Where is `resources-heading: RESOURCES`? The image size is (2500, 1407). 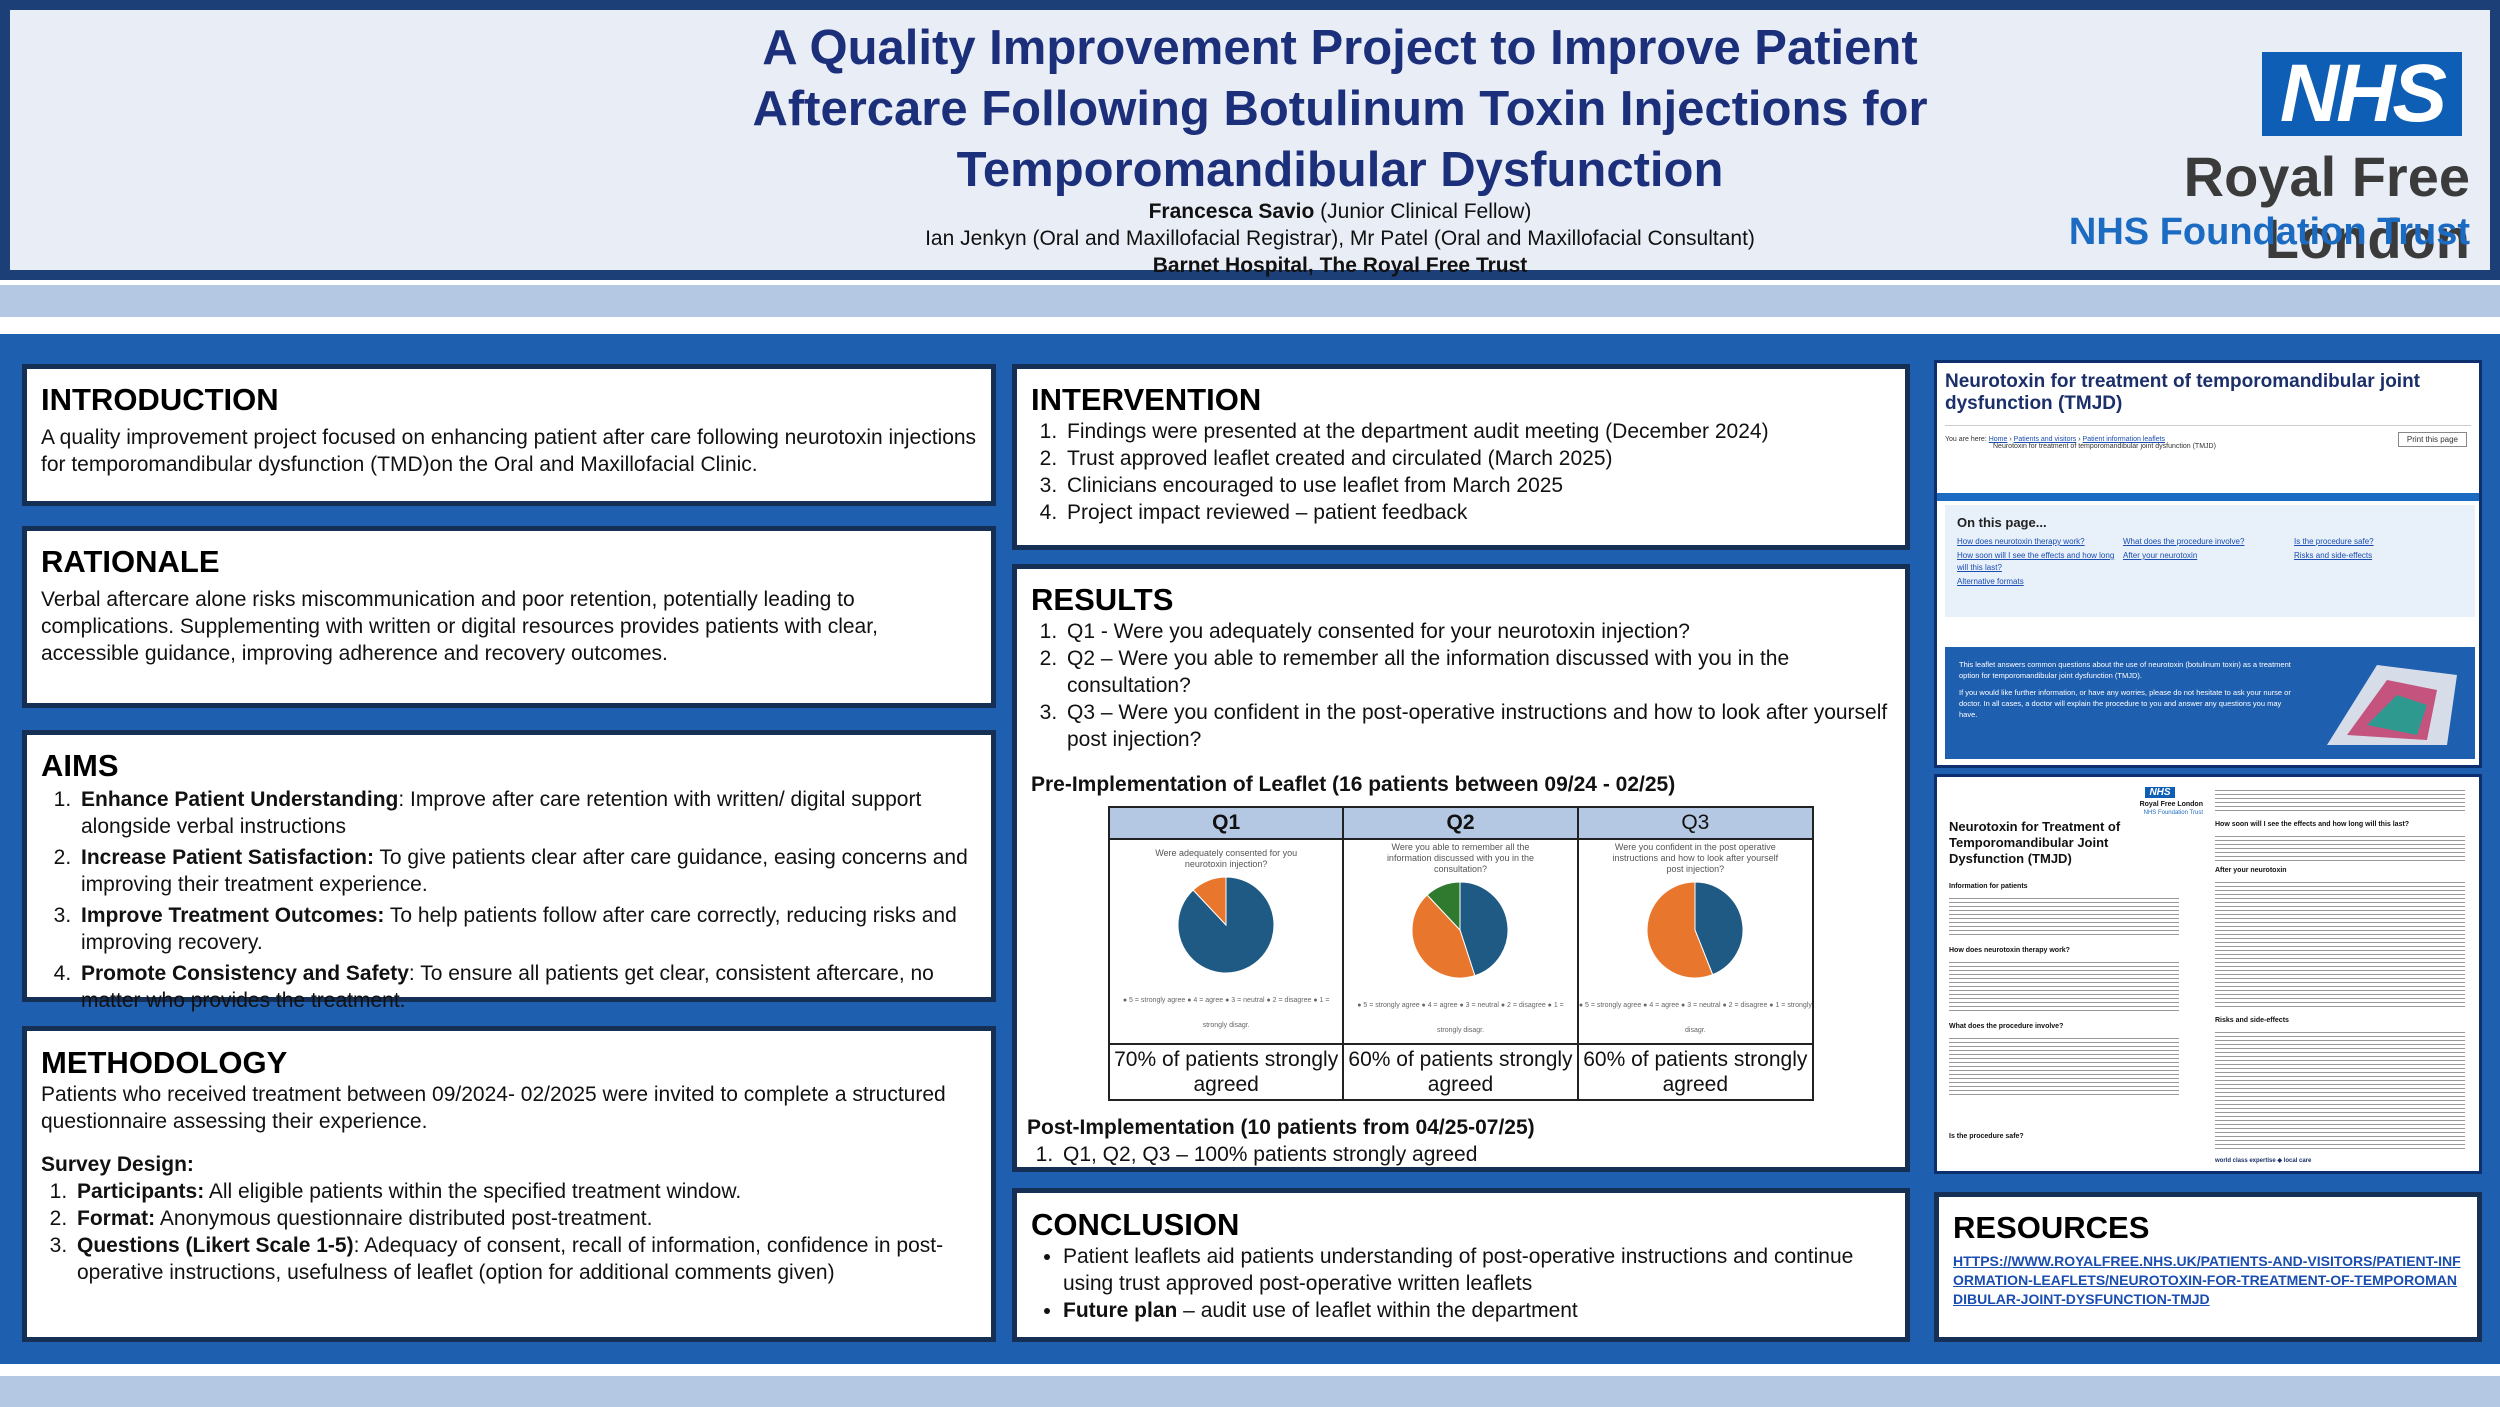
resources-heading: RESOURCES is located at coordinates (2051, 1227).